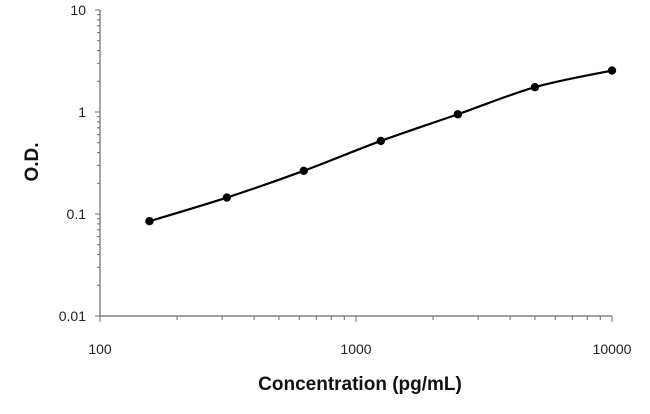  Describe the element at coordinates (32, 161) in the screenshot. I see `y-axis-title: O.D.` at that location.